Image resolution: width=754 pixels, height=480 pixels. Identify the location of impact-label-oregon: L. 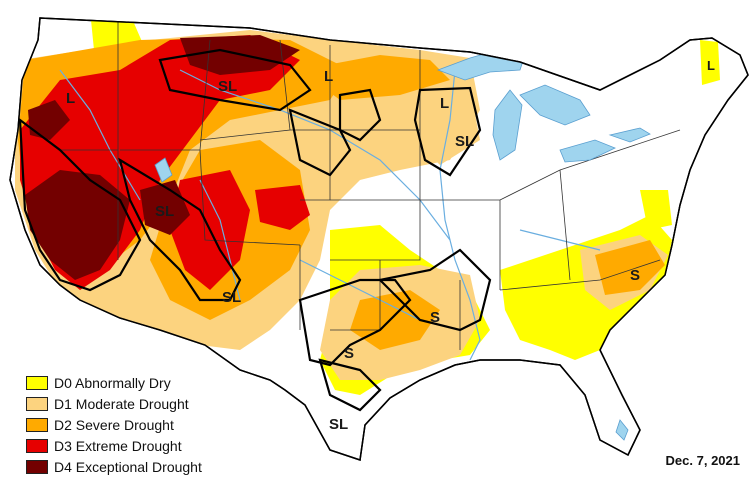
(71, 98).